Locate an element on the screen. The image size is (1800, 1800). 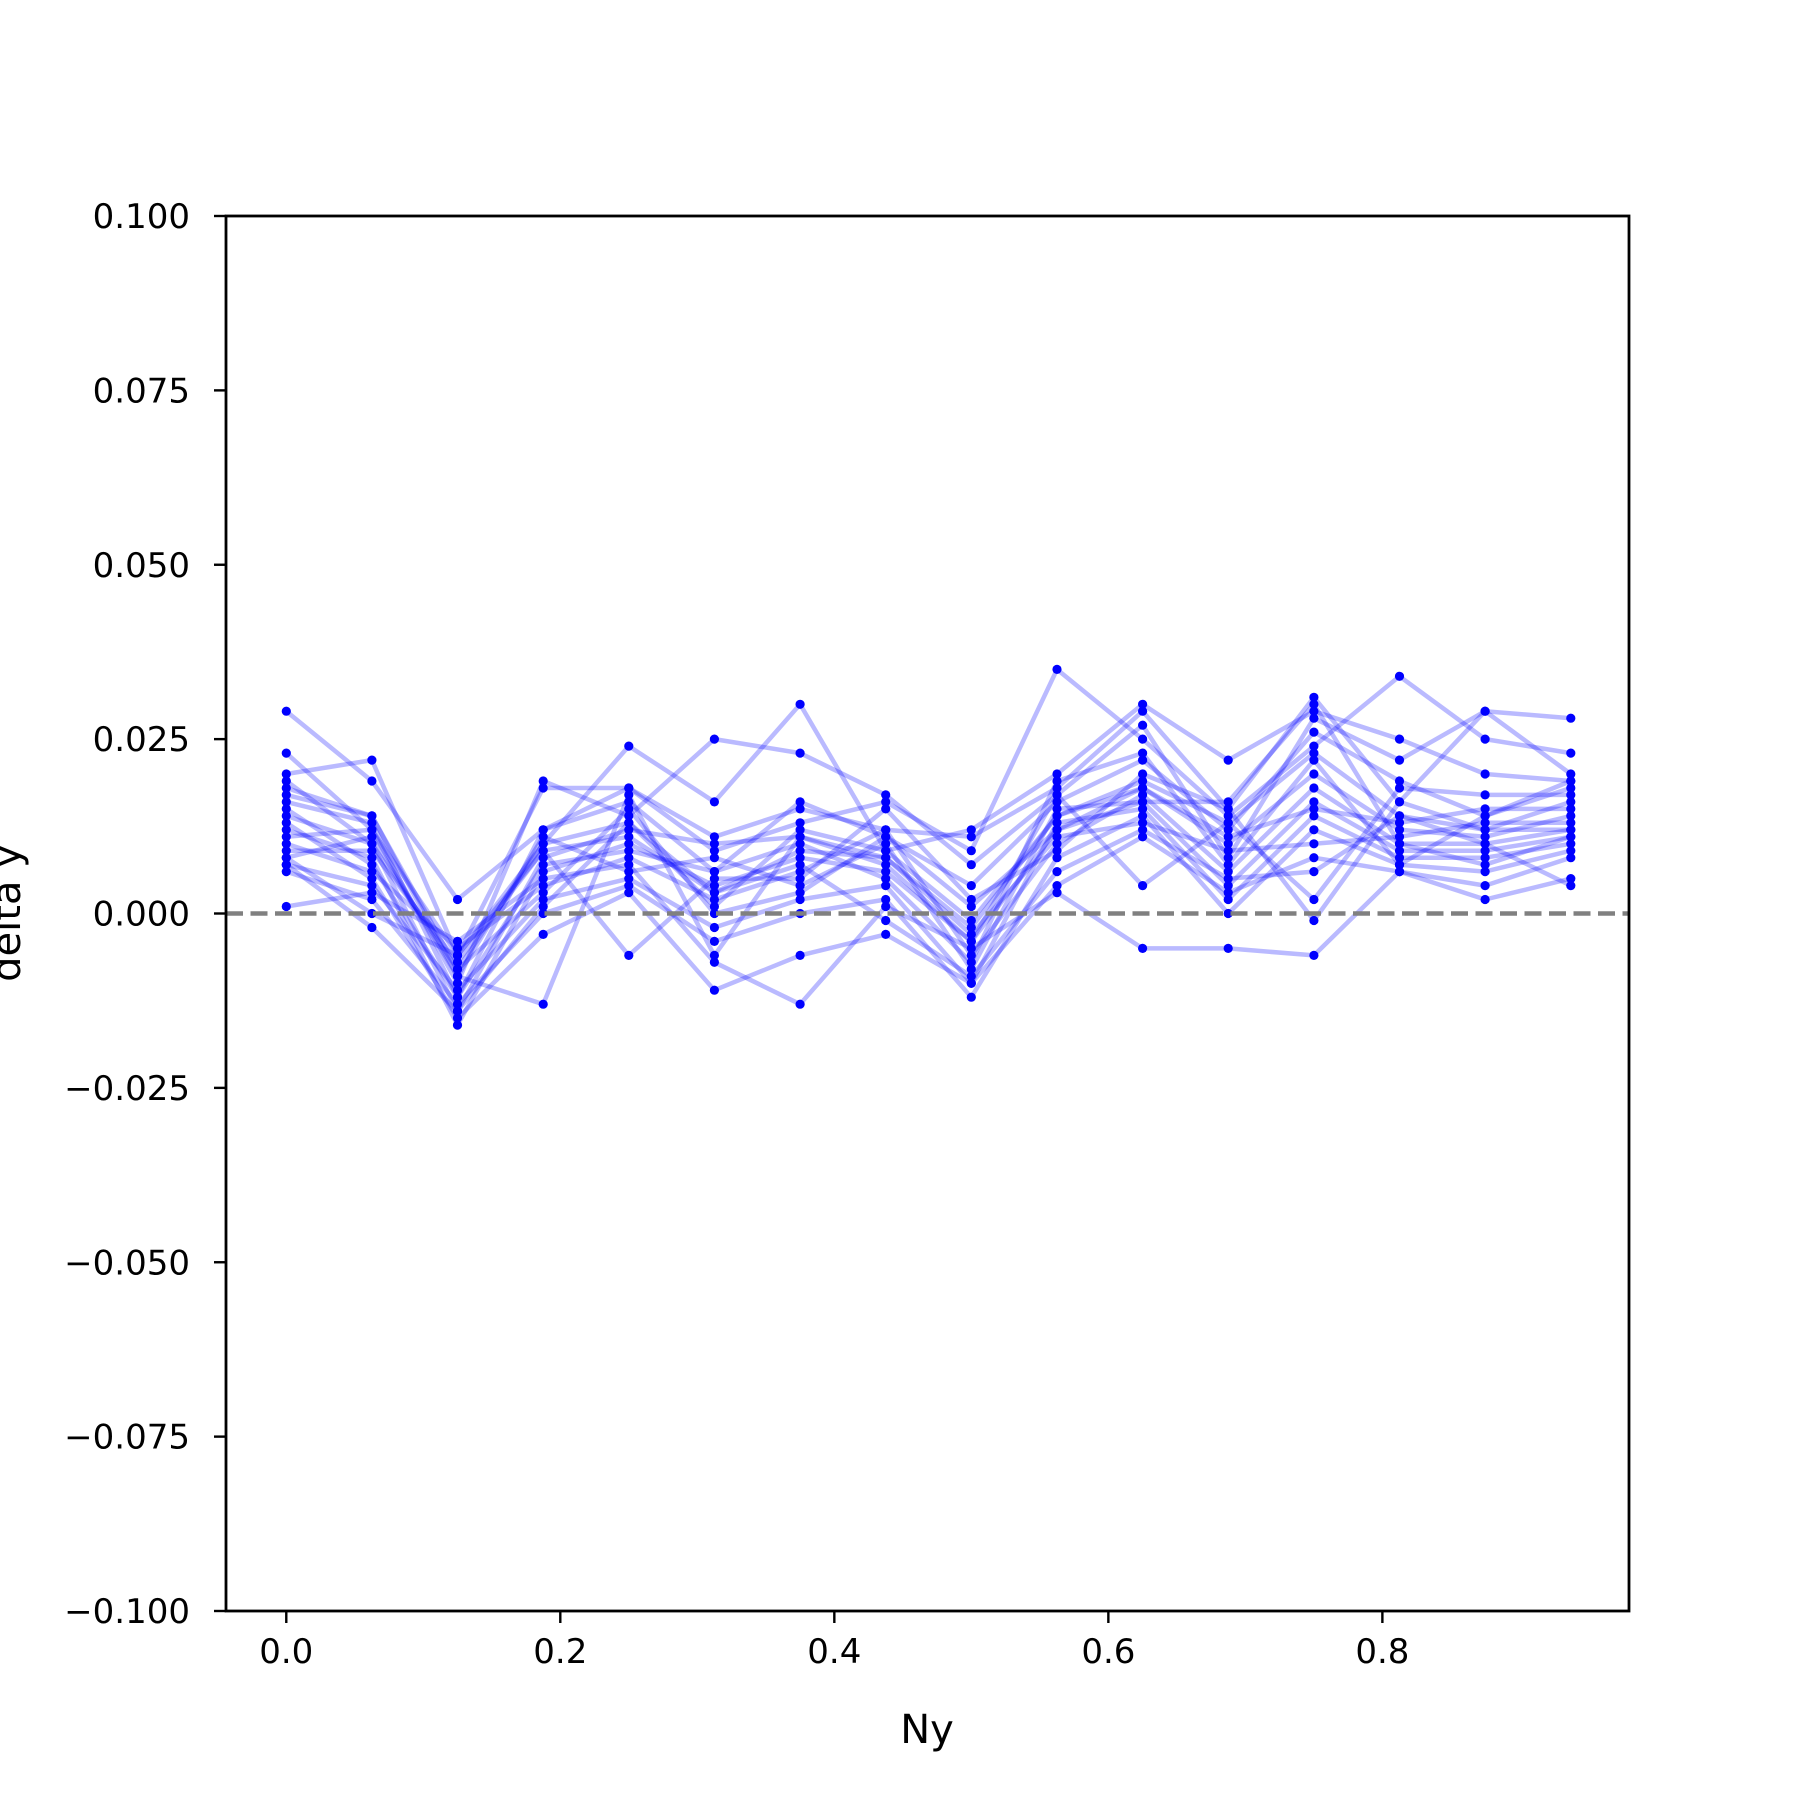
x-axis-label: Ny is located at coordinates (927, 1730).